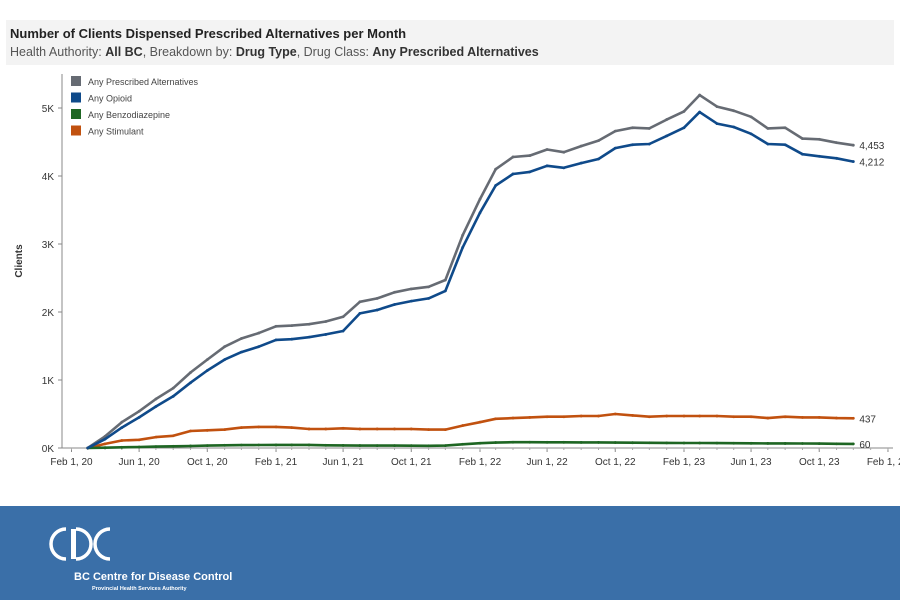 The height and width of the screenshot is (600, 900). What do you see at coordinates (48, 381) in the screenshot?
I see `y-tick-label: 1K` at bounding box center [48, 381].